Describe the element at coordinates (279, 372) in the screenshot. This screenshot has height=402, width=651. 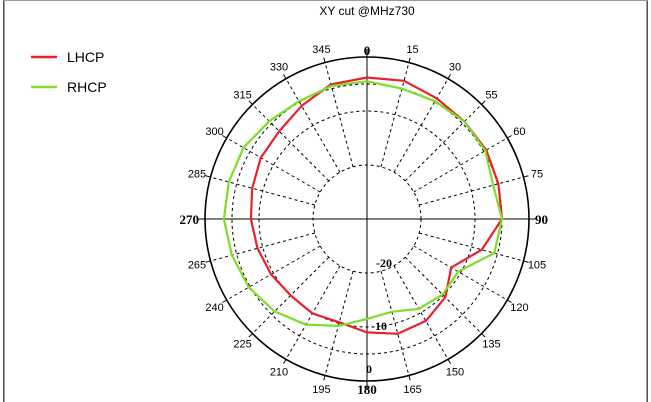
I see `angle-label: 210` at that location.